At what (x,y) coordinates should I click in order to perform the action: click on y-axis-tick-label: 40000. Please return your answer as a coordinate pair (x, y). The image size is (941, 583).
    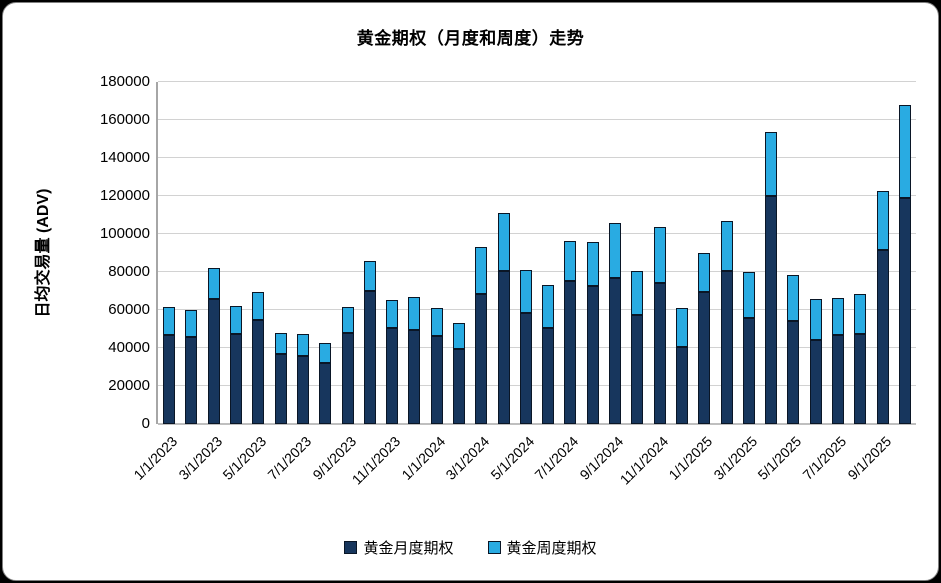
    Looking at the image, I should click on (129, 347).